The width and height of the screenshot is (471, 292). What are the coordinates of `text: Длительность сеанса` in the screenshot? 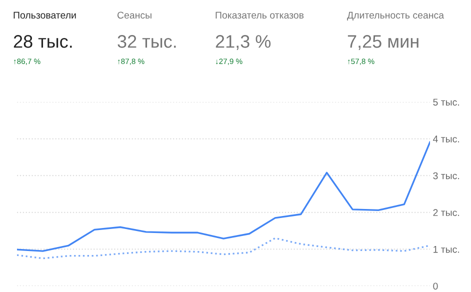 It's located at (395, 16).